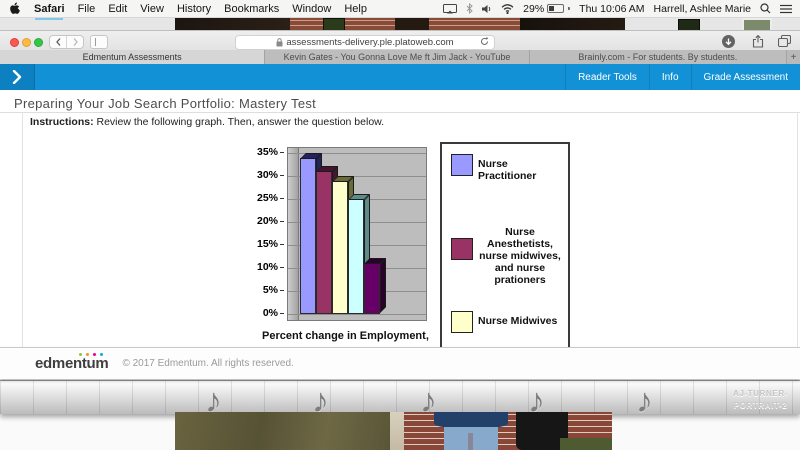 Image resolution: width=800 pixels, height=450 pixels. Describe the element at coordinates (400, 77) in the screenshot. I see `assessment-header: Reader Tools Info Grade Assessment` at that location.